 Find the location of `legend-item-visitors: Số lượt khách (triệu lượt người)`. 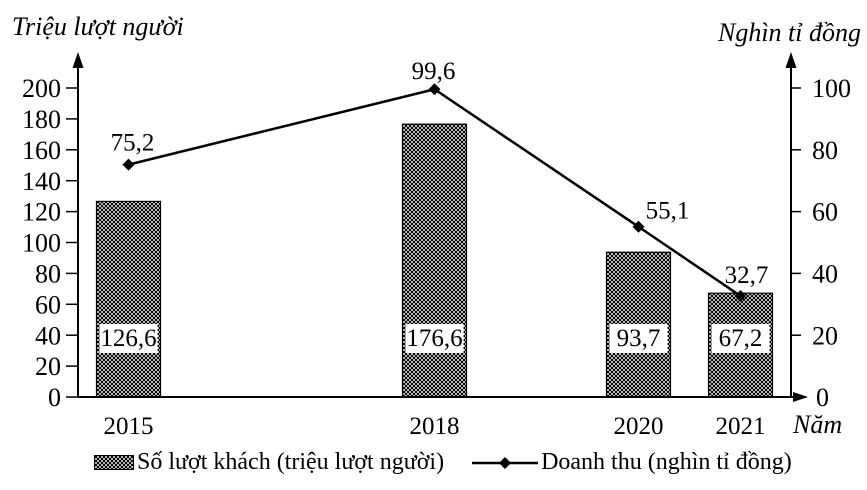

legend-item-visitors: Số lượt khách (triệu lượt người) is located at coordinates (269, 462).